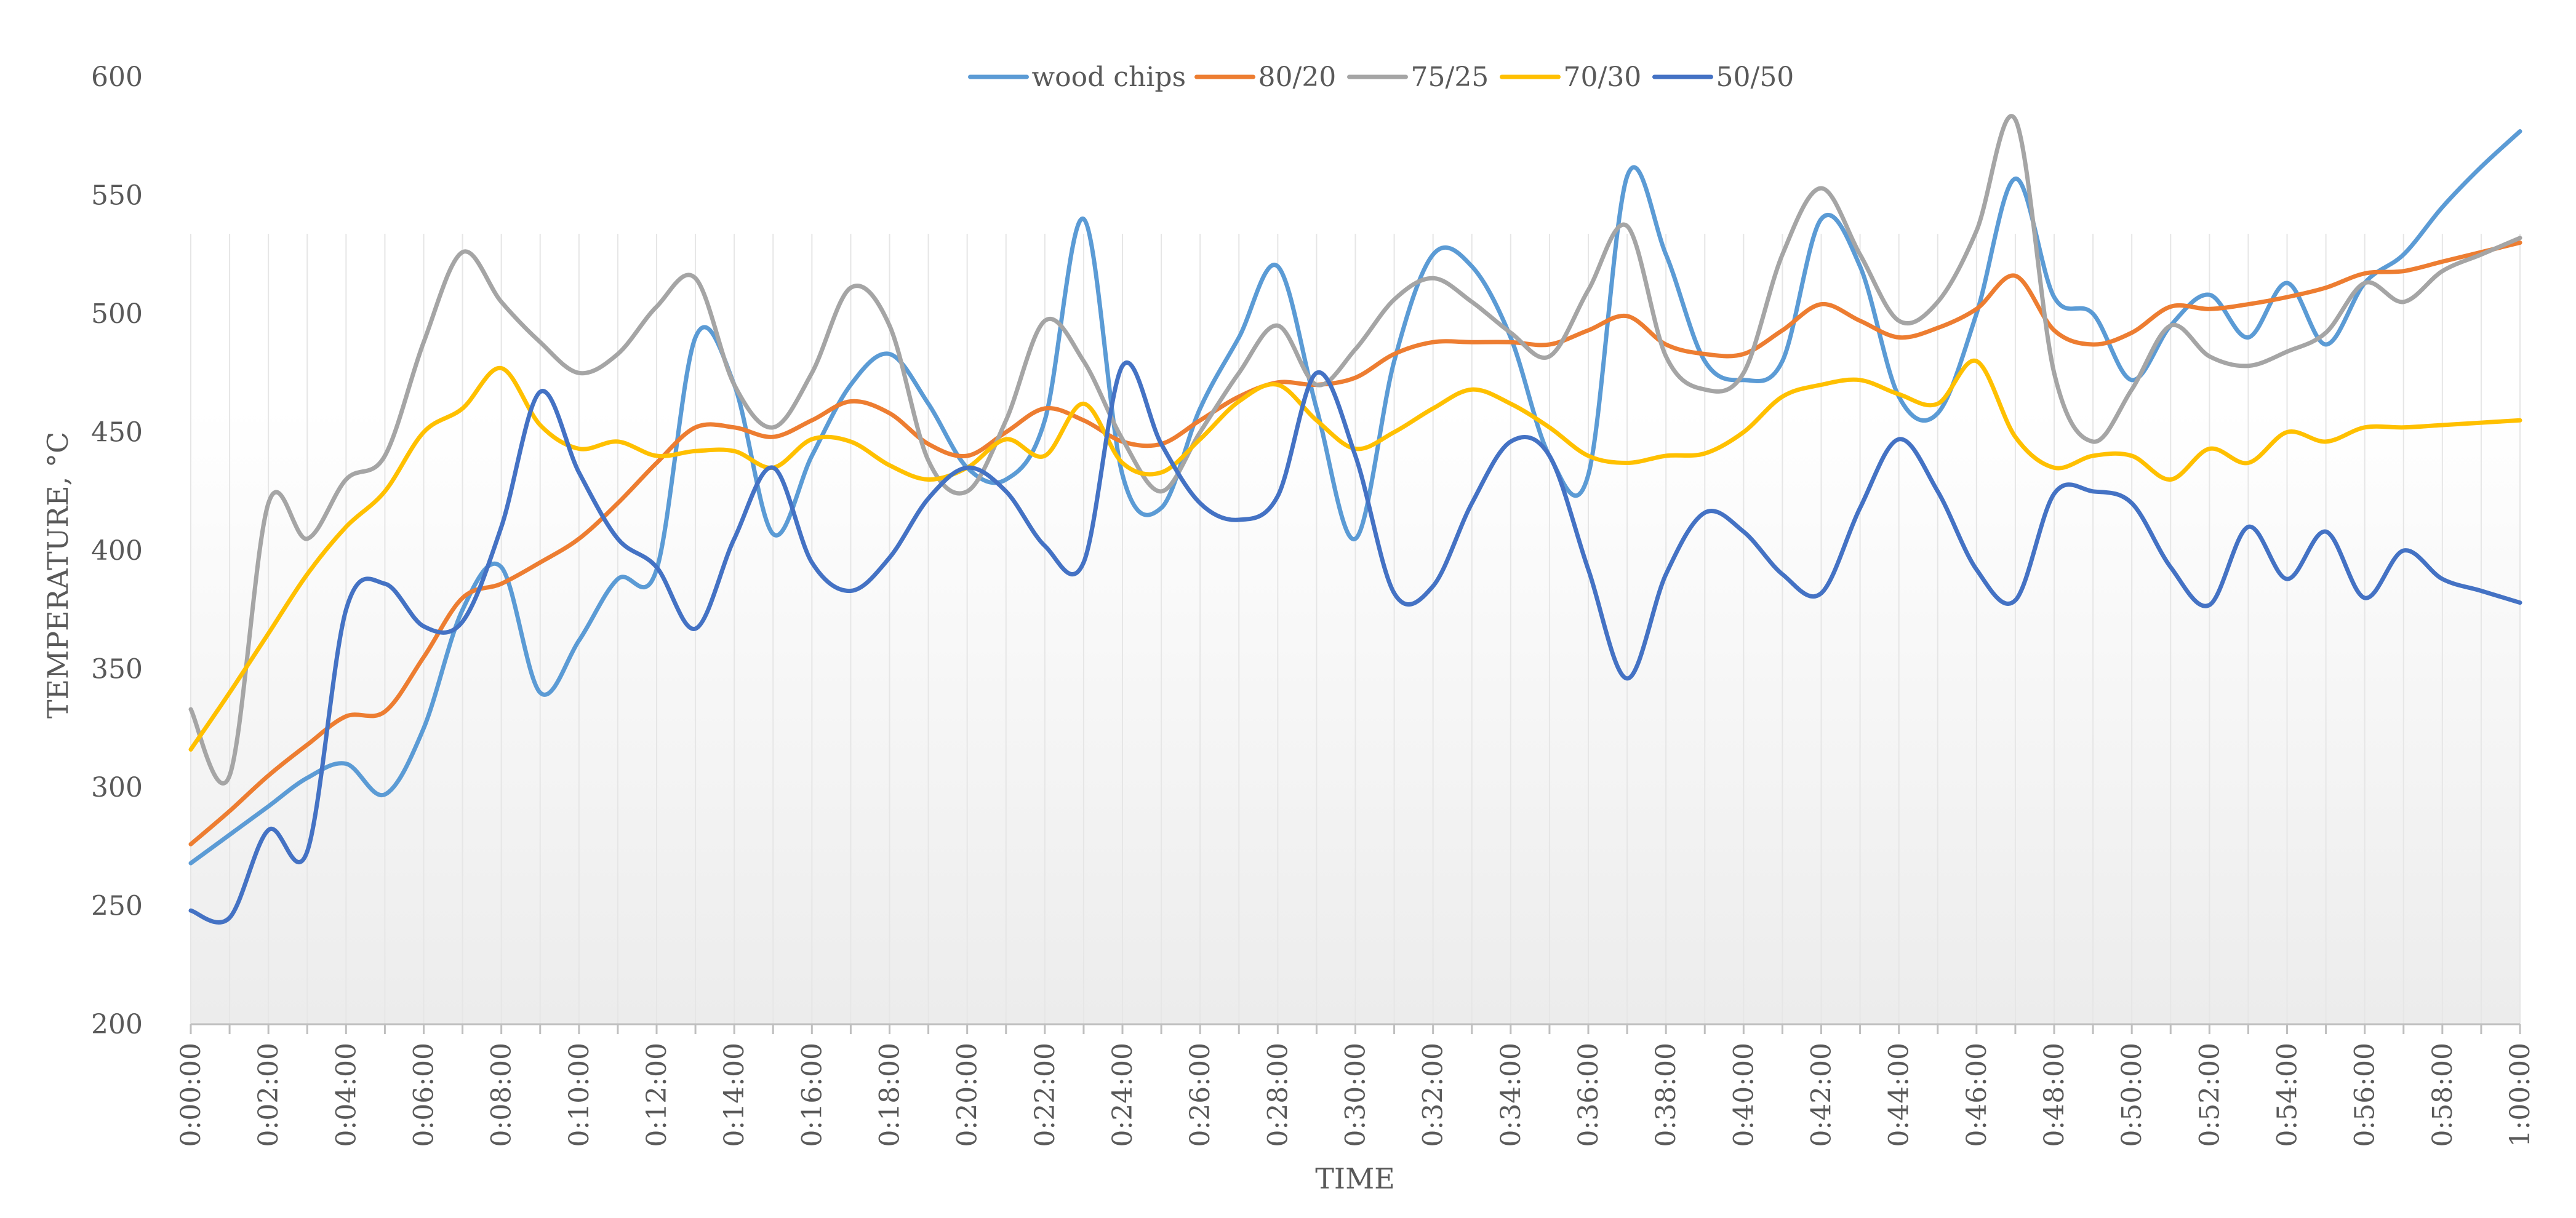 The width and height of the screenshot is (2576, 1218). I want to click on y-tick-label: 200, so click(117, 1024).